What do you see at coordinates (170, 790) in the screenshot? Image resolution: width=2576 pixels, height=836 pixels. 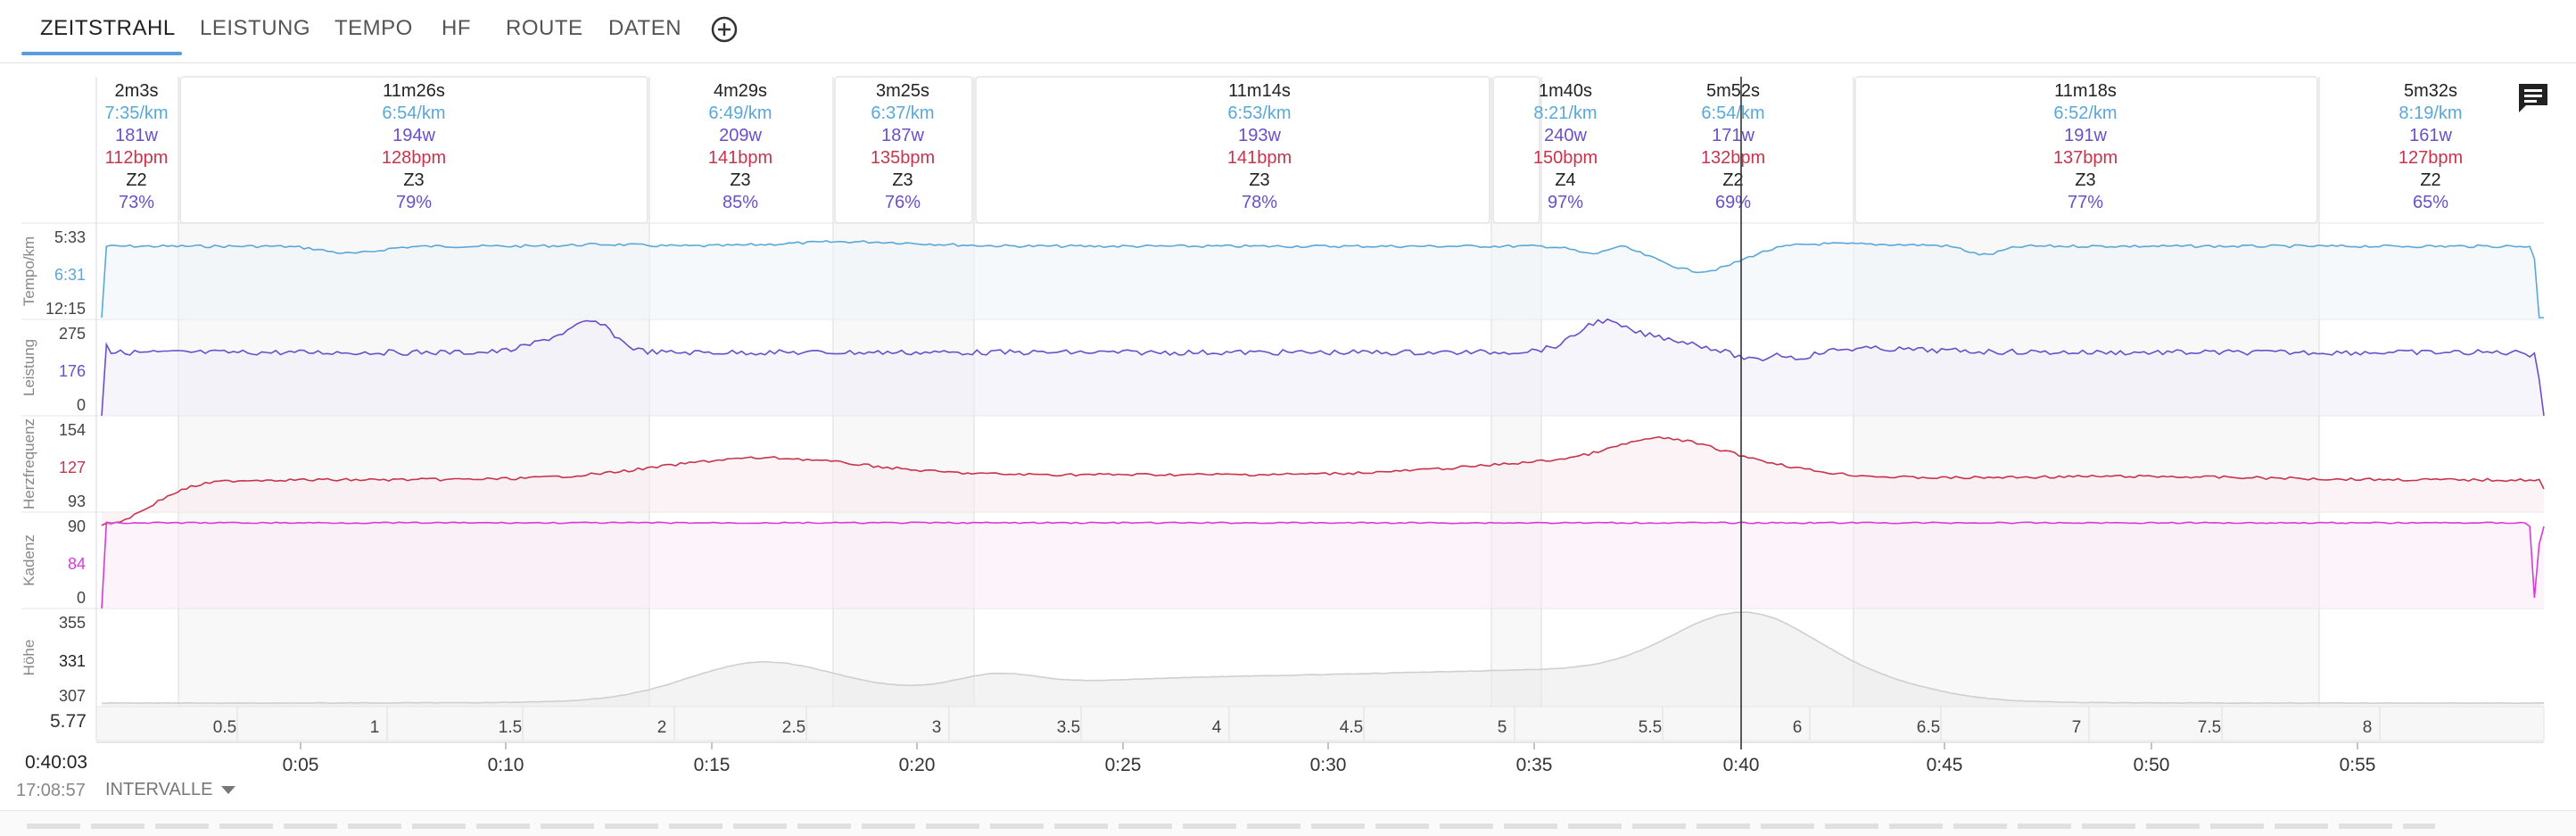 I see `intervals-dropdown: INTERVALLE` at bounding box center [170, 790].